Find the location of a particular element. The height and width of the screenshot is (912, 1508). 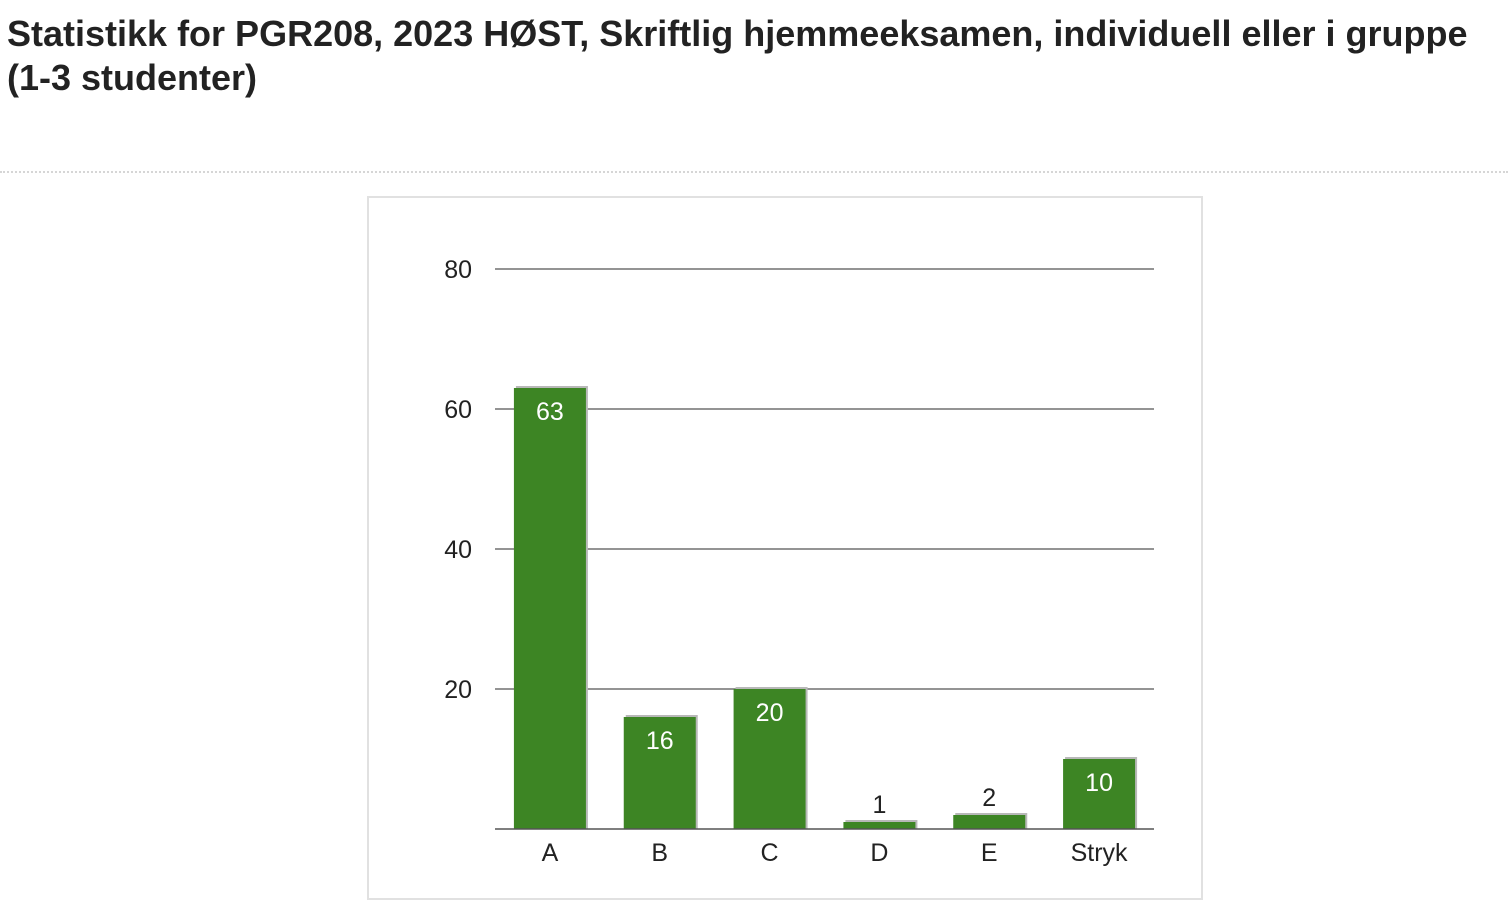

bar-stryk is located at coordinates (1099, 794).